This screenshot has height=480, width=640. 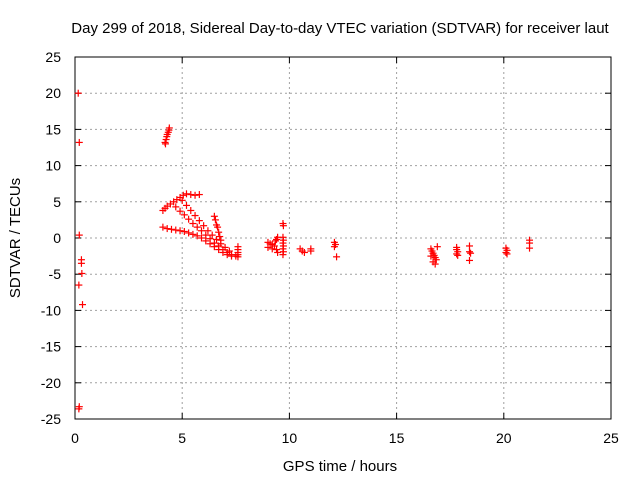 What do you see at coordinates (53, 129) in the screenshot?
I see `y-tick-label: 15` at bounding box center [53, 129].